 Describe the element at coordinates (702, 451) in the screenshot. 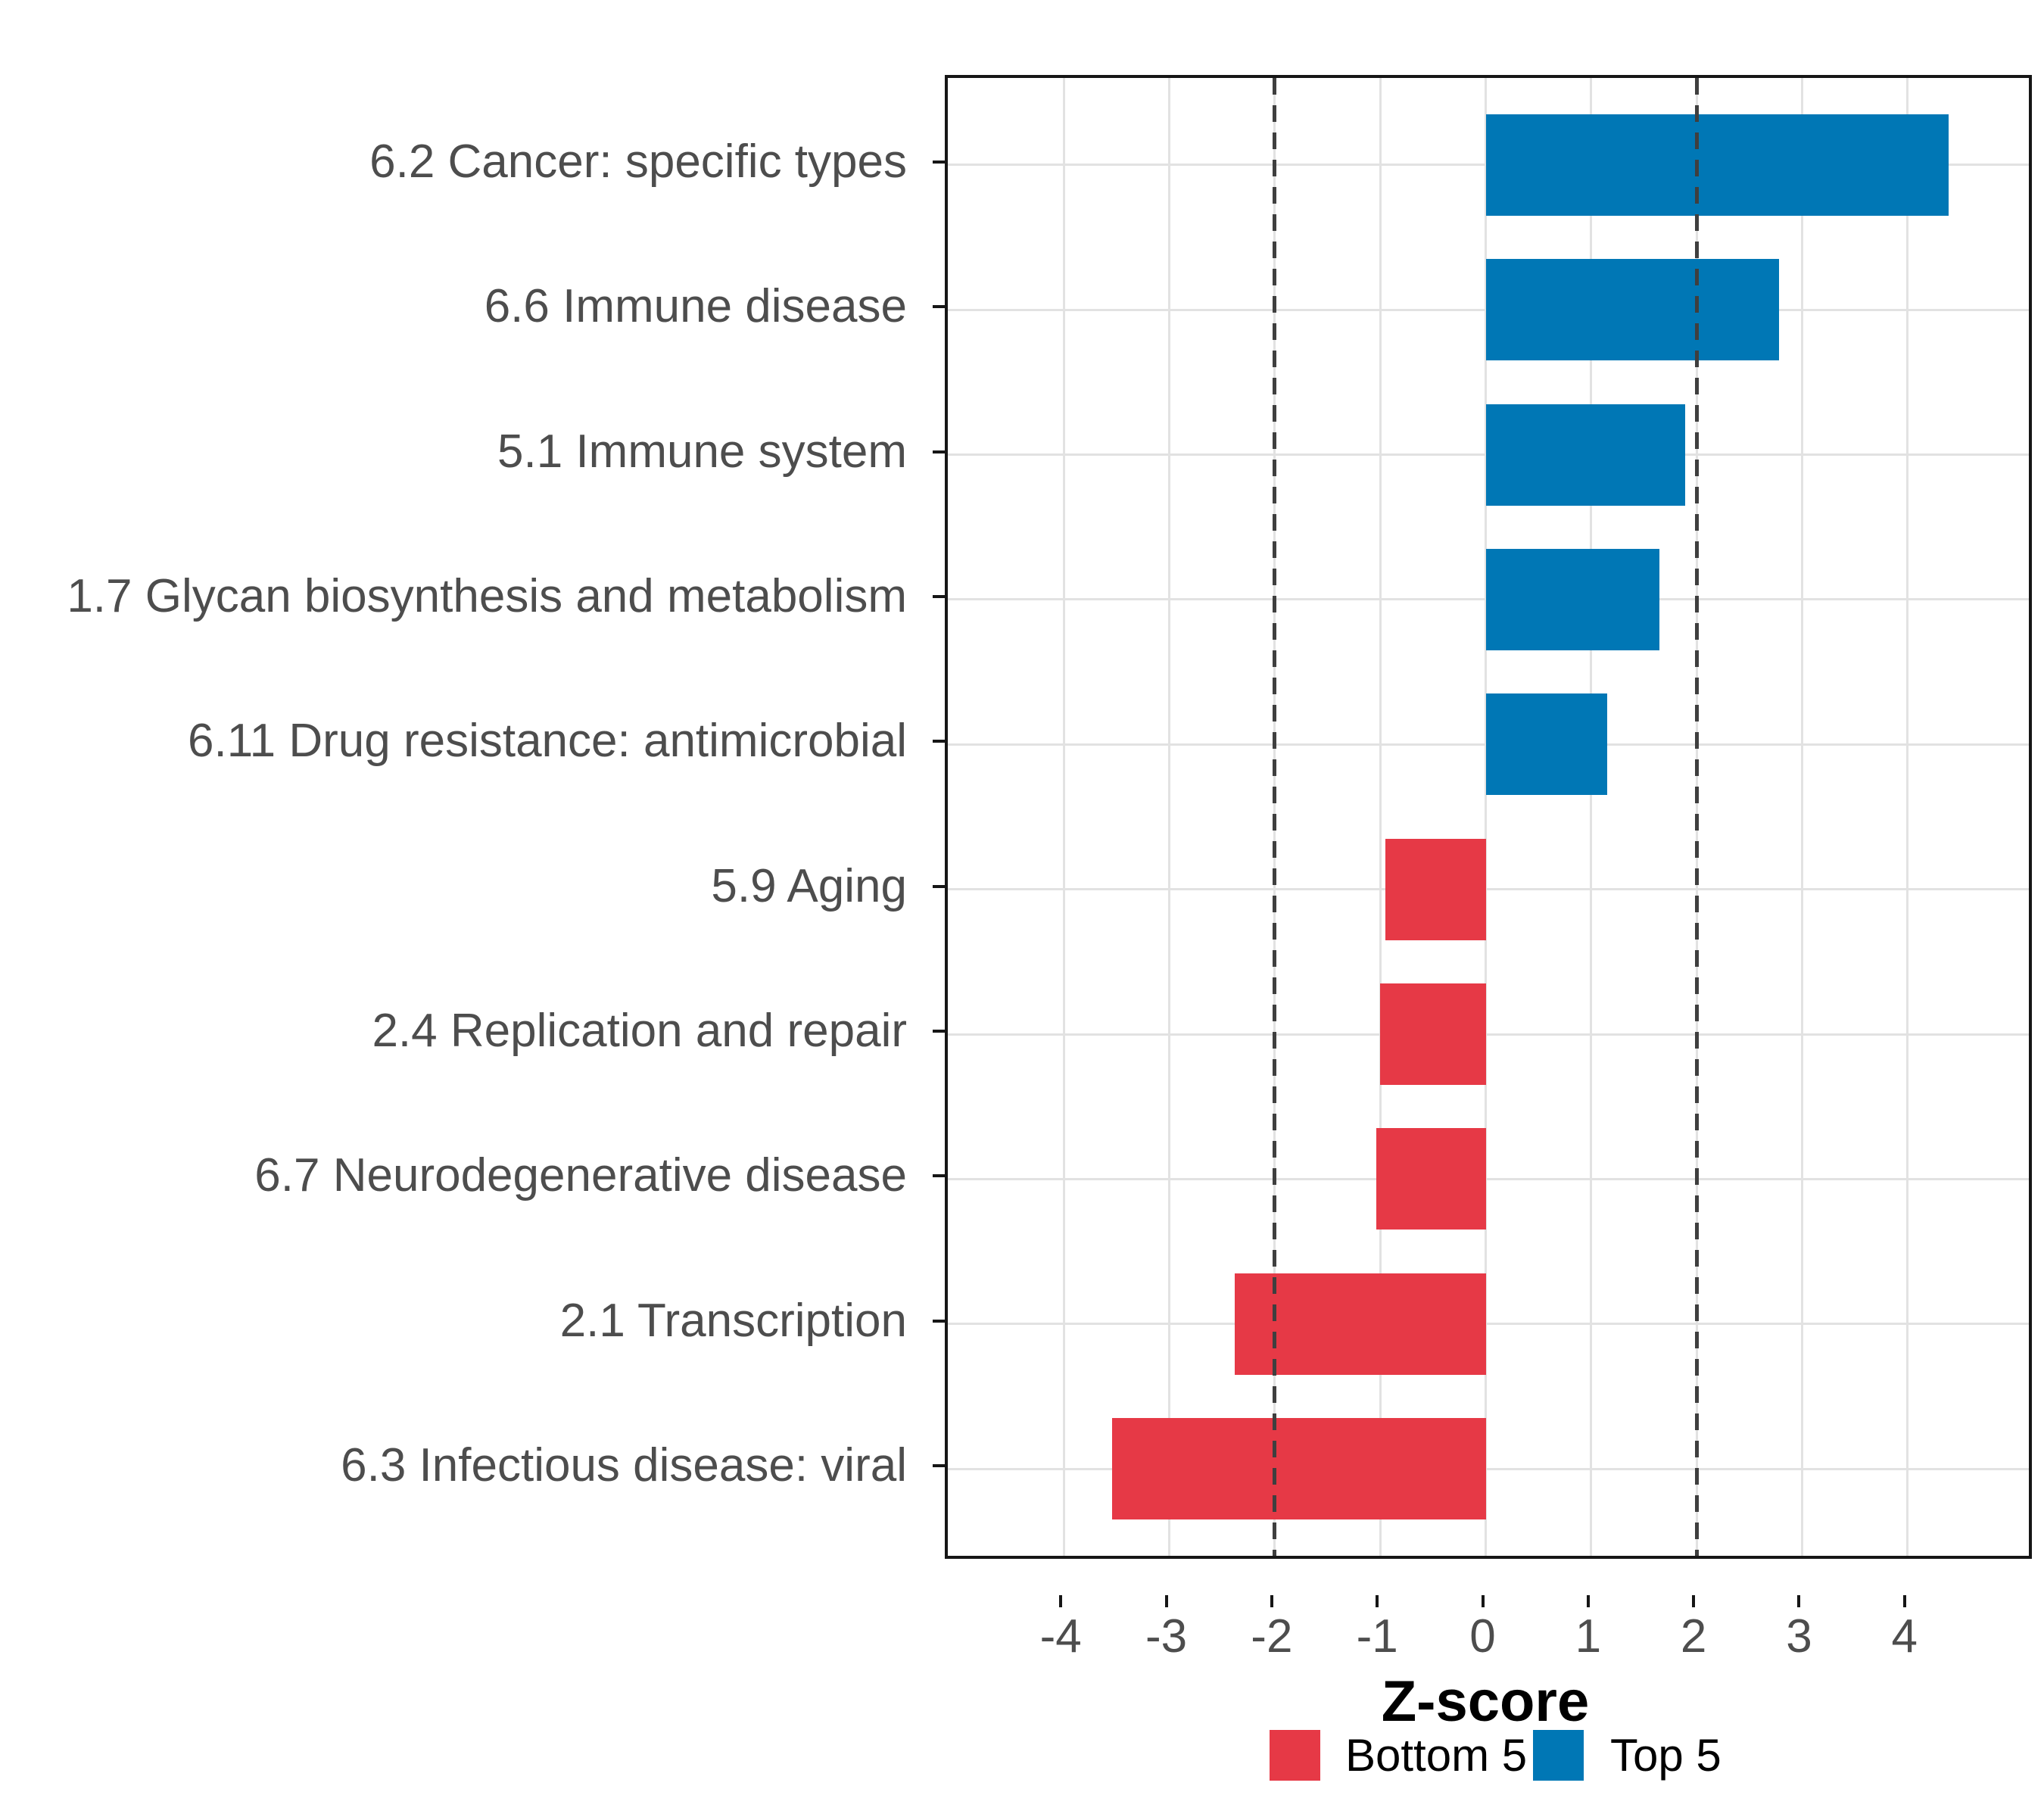

I see `y-axis-label: 5.1 Immune system` at that location.